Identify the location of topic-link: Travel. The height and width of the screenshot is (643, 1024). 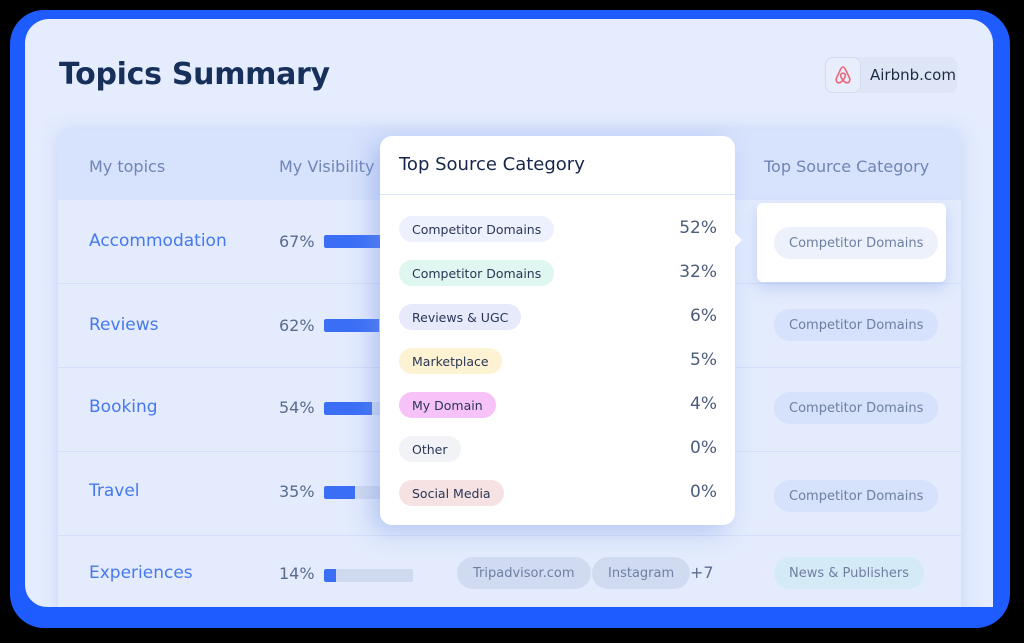
(114, 491).